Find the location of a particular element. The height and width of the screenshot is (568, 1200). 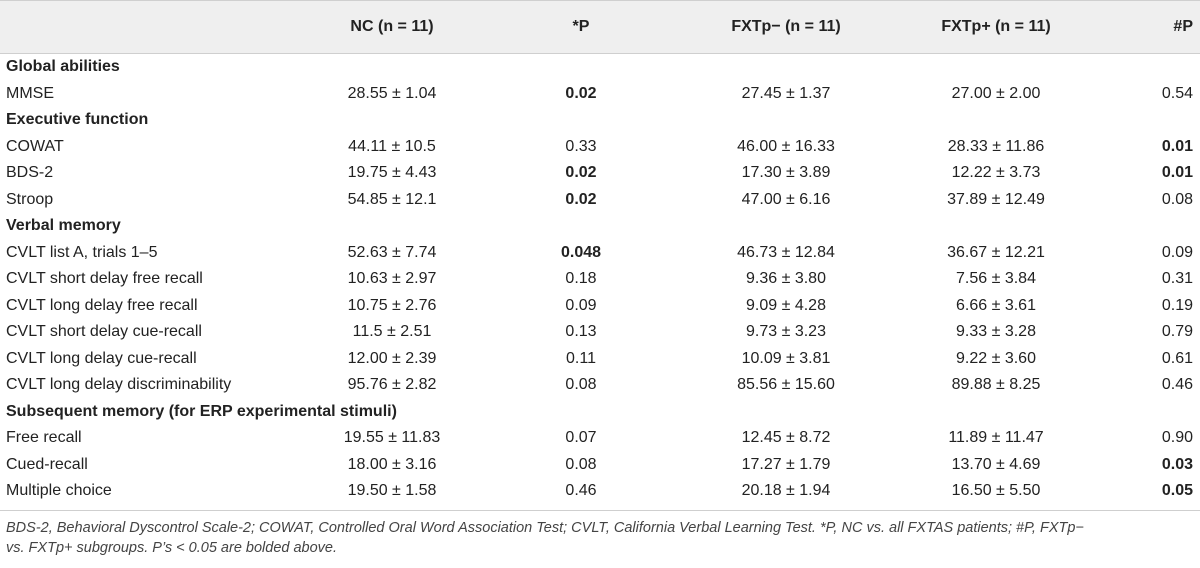

cell-fxtp-minus: 47.00 ± 6.16 is located at coordinates (786, 199).